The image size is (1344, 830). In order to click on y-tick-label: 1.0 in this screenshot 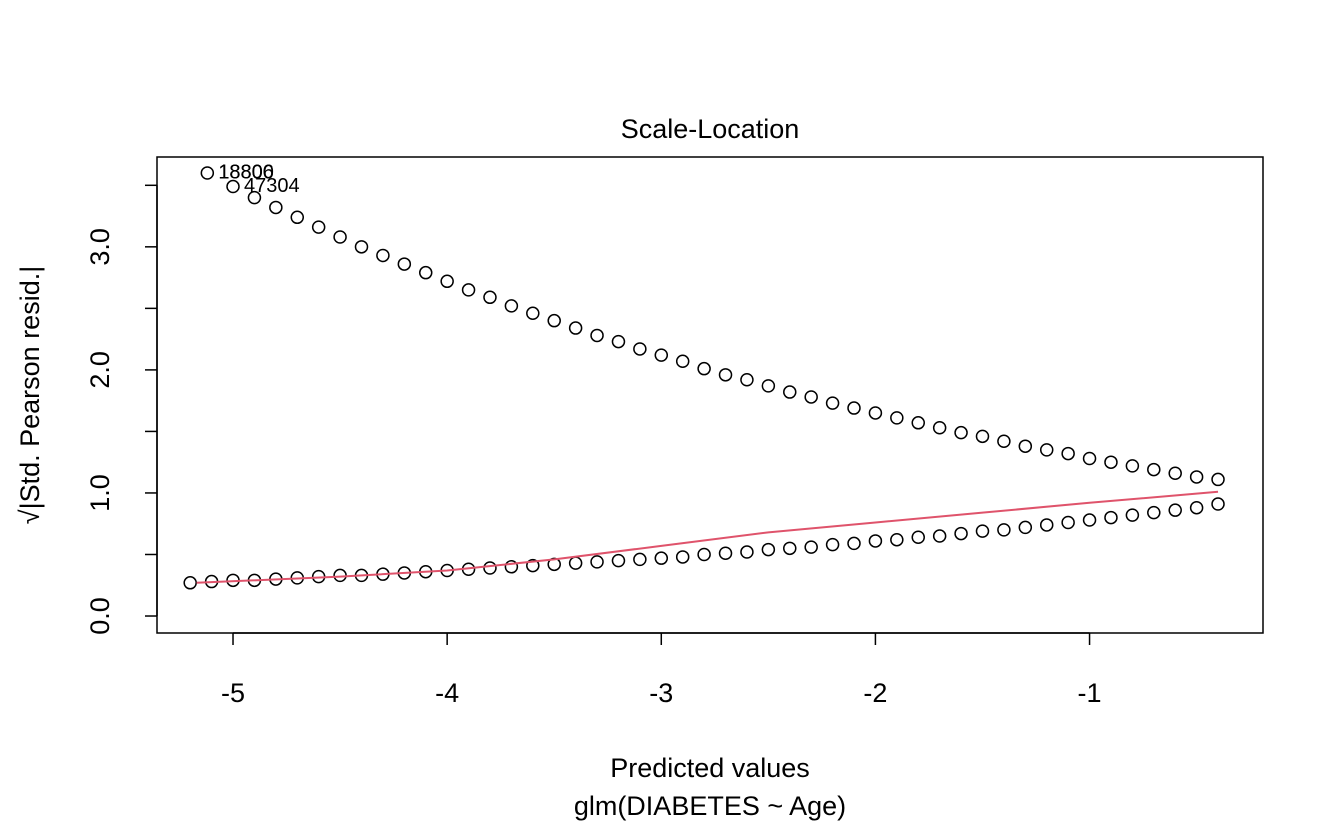, I will do `click(100, 493)`.